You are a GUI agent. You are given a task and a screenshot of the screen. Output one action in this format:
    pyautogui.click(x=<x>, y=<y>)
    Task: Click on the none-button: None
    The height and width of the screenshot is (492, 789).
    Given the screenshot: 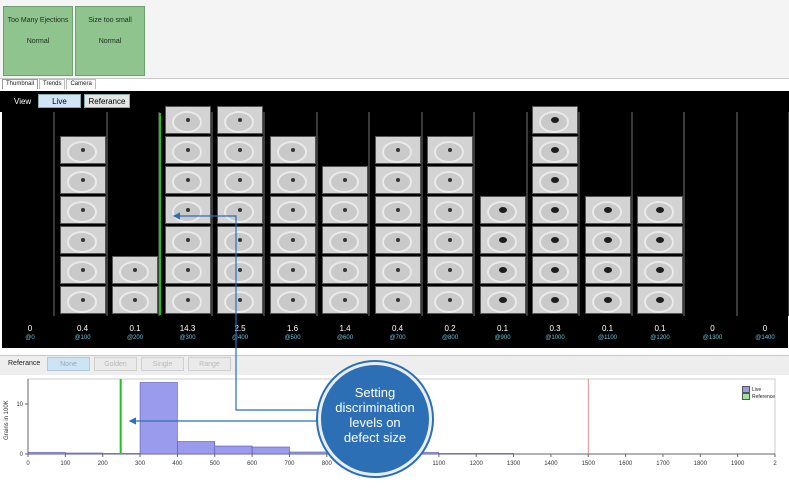 What is the action you would take?
    pyautogui.click(x=68, y=364)
    